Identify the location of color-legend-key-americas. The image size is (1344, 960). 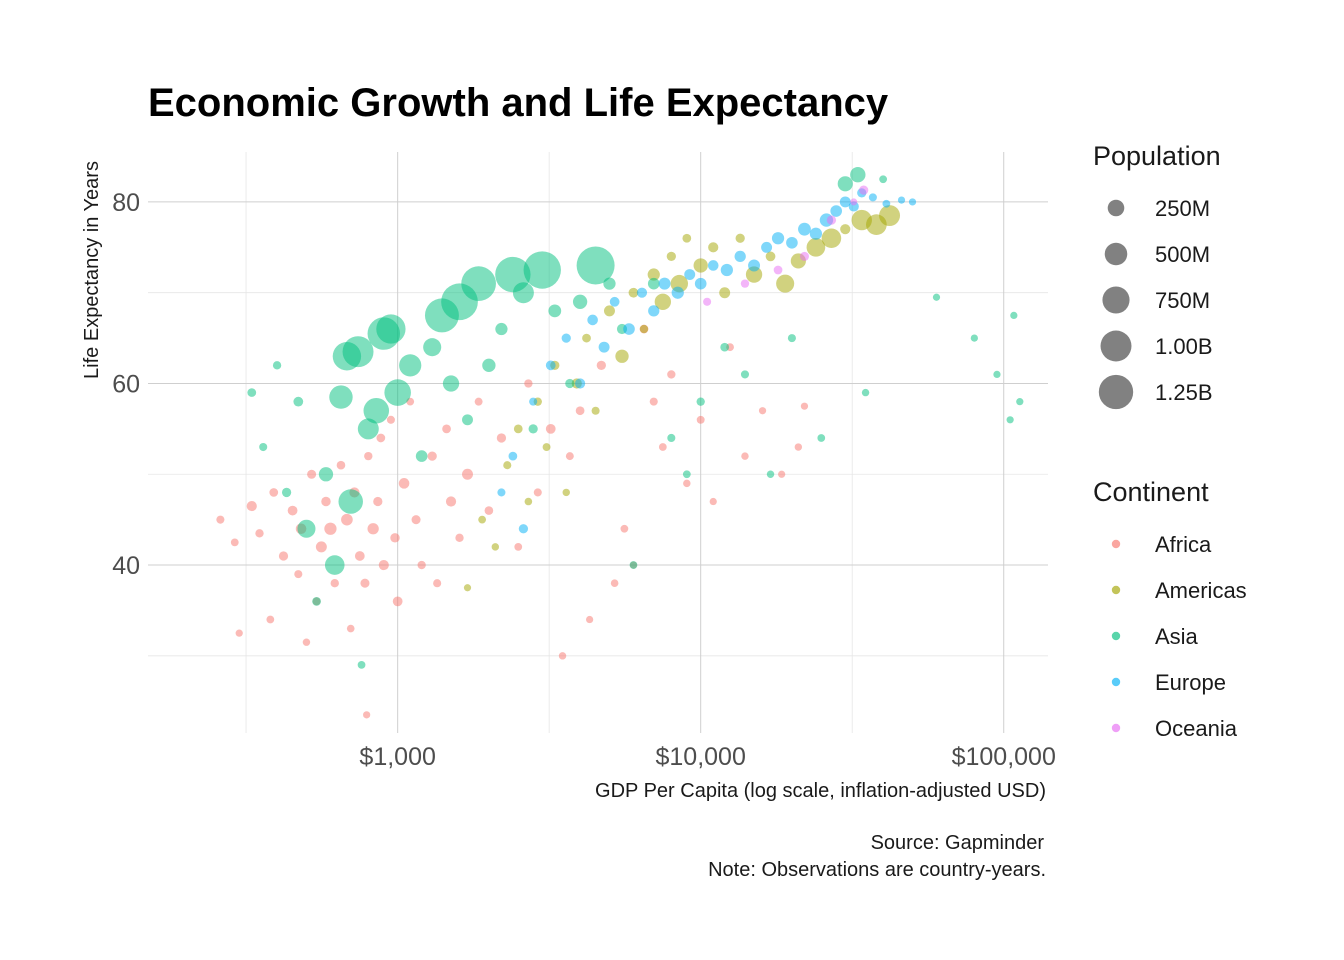
(1116, 590).